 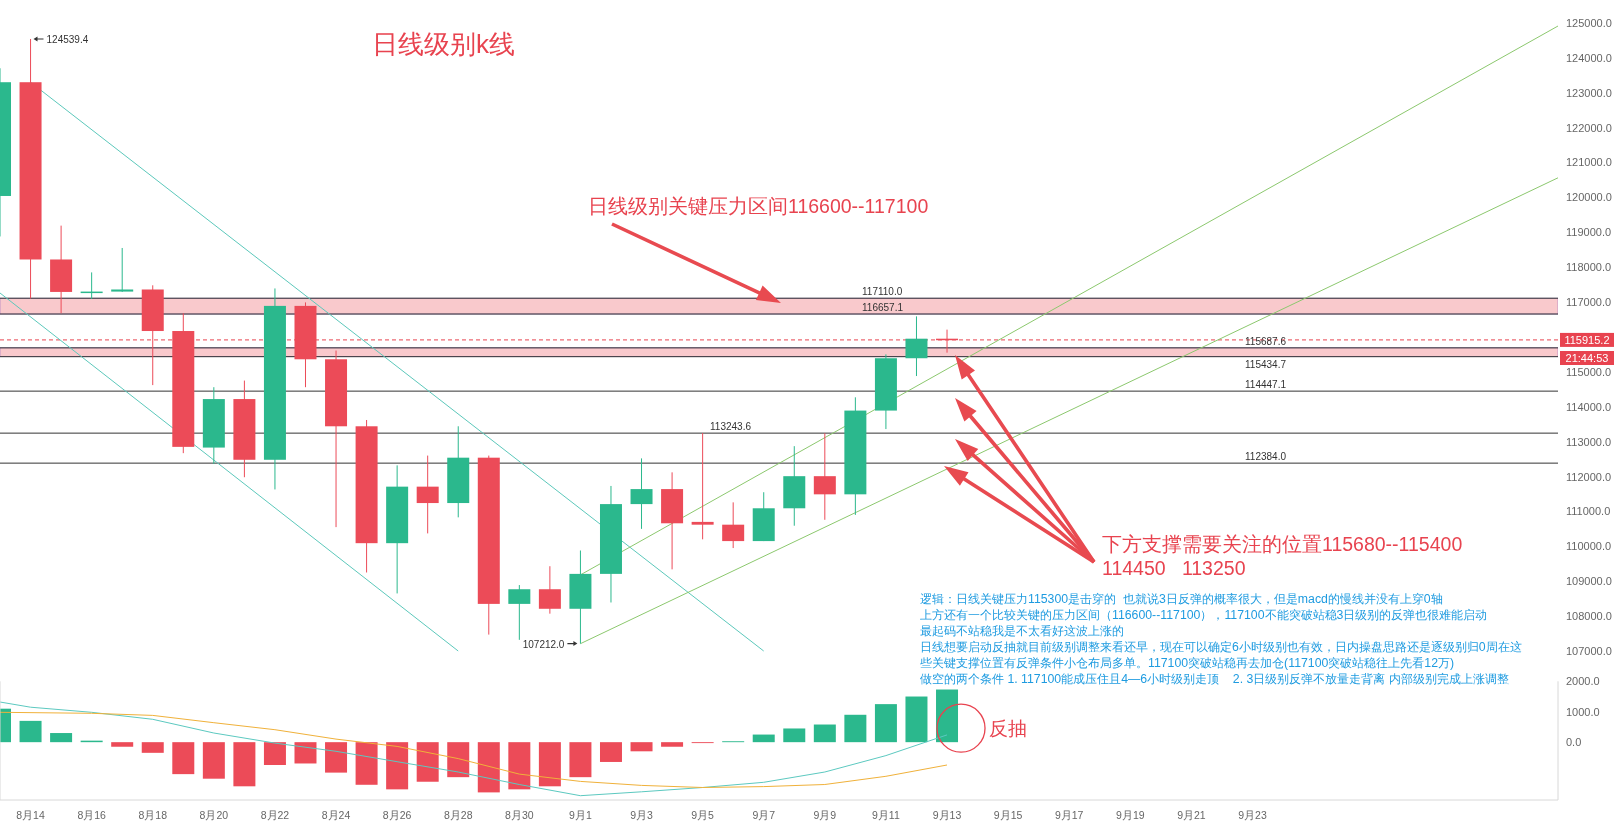 I want to click on x-tick-label: 8月14, so click(x=30, y=815).